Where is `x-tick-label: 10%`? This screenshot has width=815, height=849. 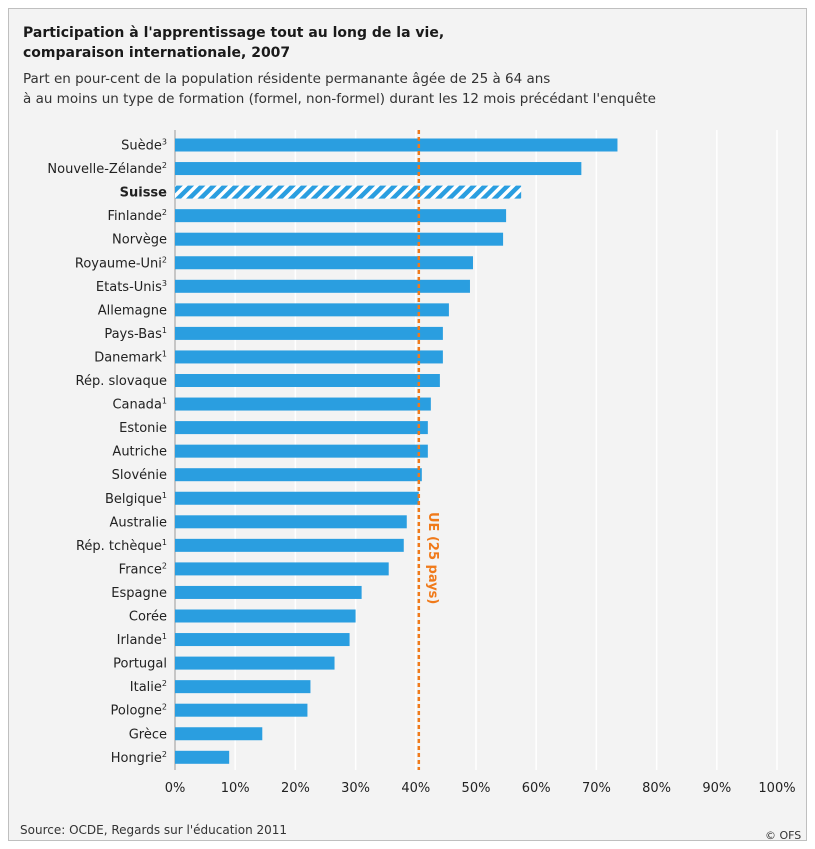
x-tick-label: 10% is located at coordinates (235, 788).